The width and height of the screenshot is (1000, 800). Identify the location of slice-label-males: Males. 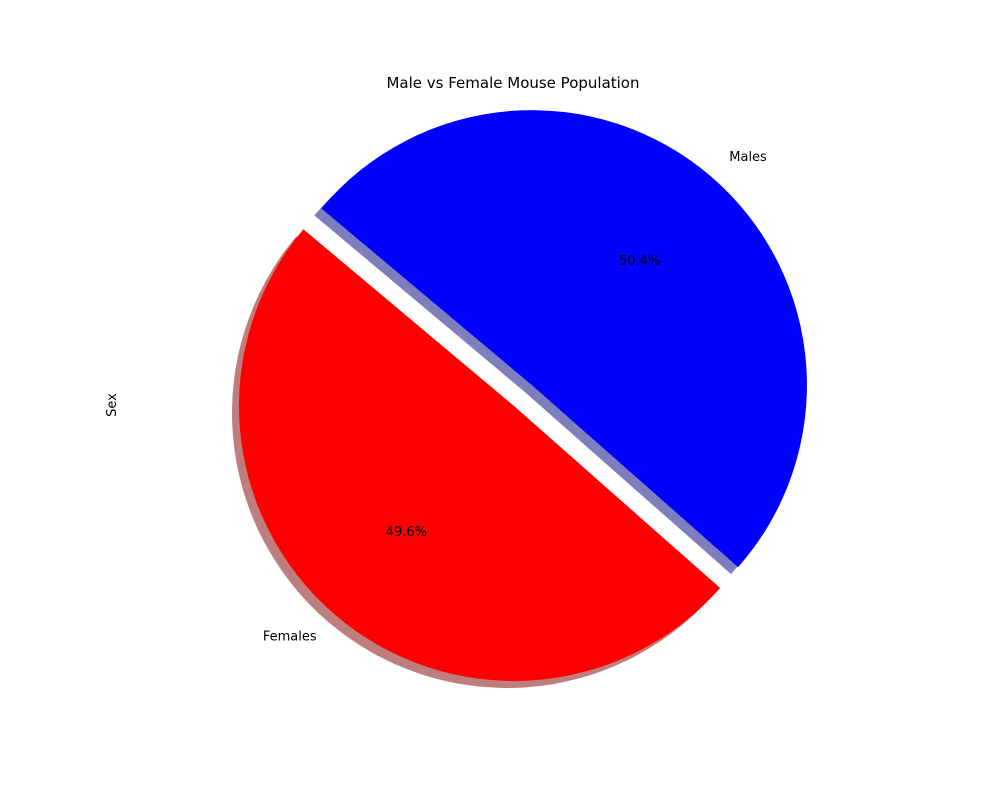
(748, 157).